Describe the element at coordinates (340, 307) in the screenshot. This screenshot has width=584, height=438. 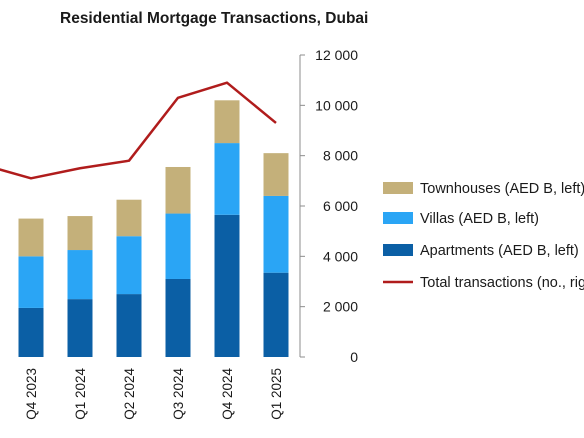
I see `y-tick-label: 2 000` at that location.